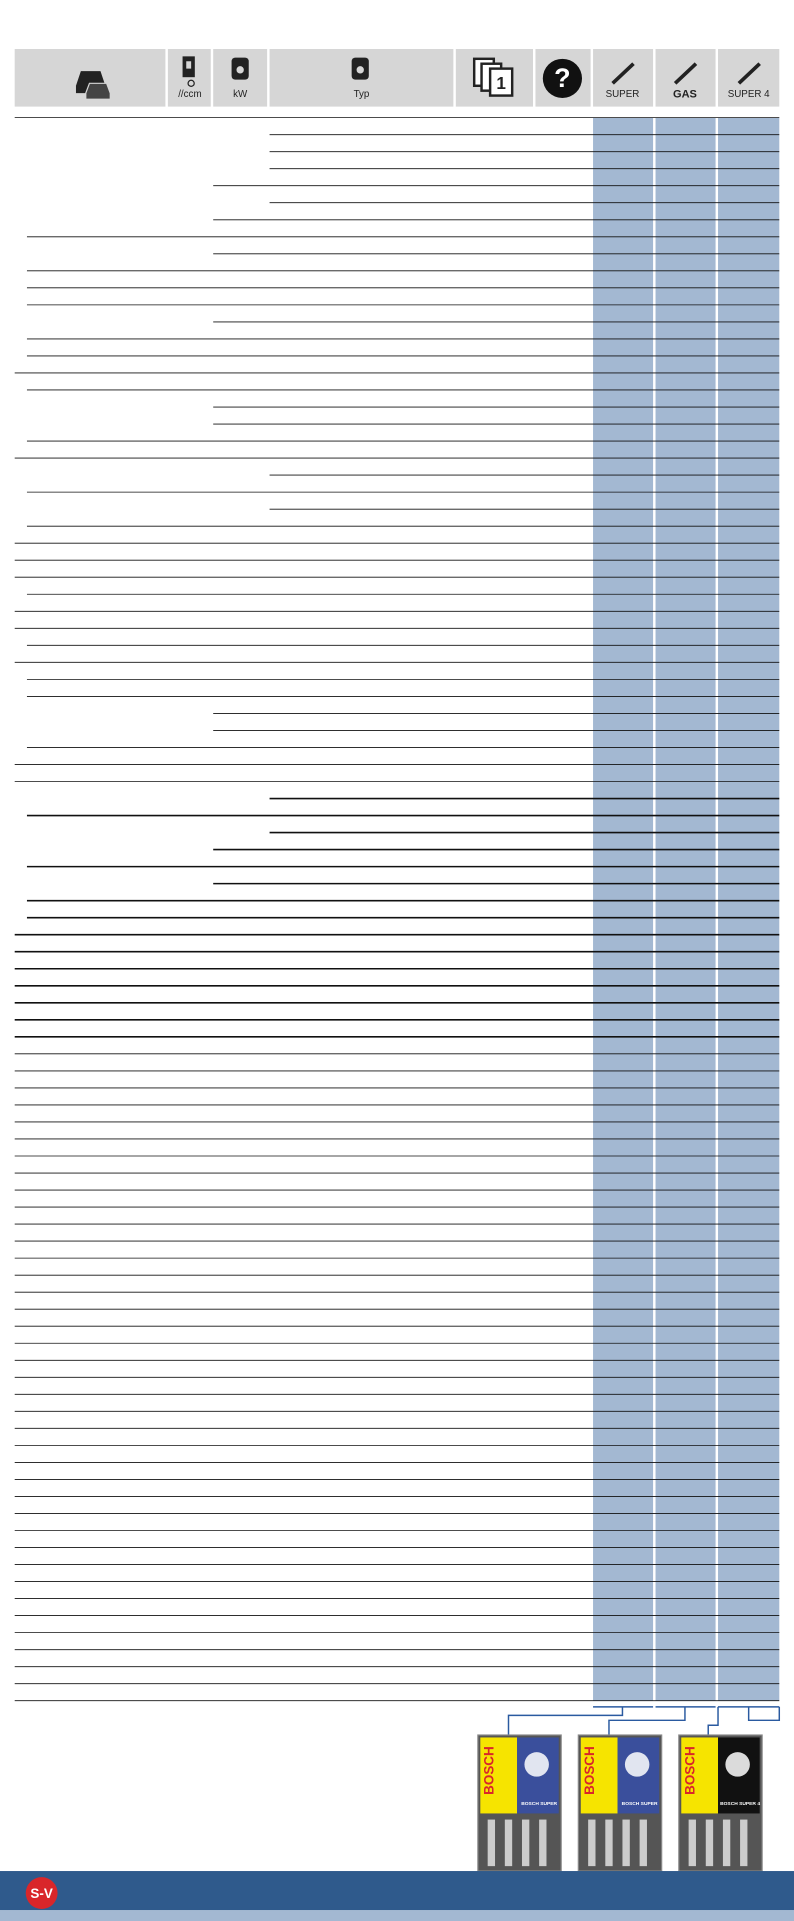  Describe the element at coordinates (93, 85) in the screenshot. I see `car-icon` at that location.